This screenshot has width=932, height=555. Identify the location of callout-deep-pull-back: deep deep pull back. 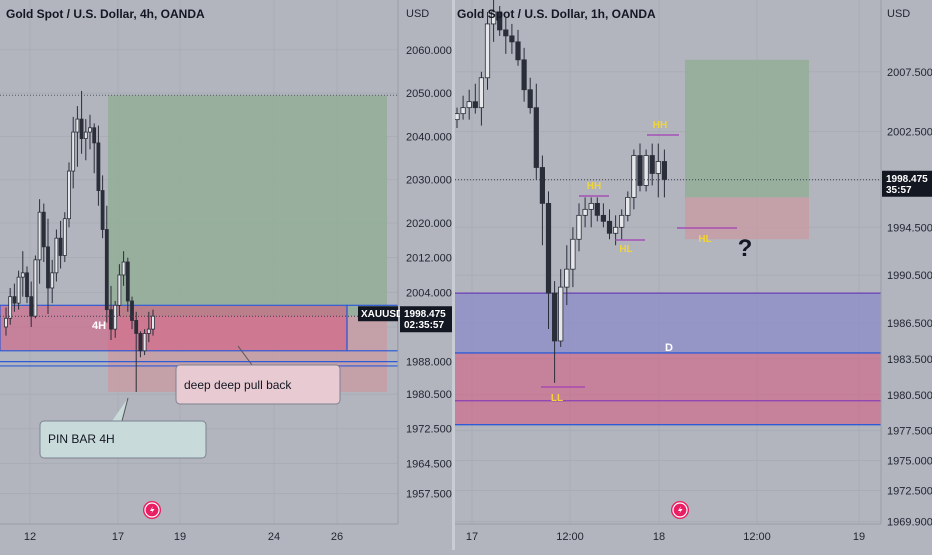
(258, 375).